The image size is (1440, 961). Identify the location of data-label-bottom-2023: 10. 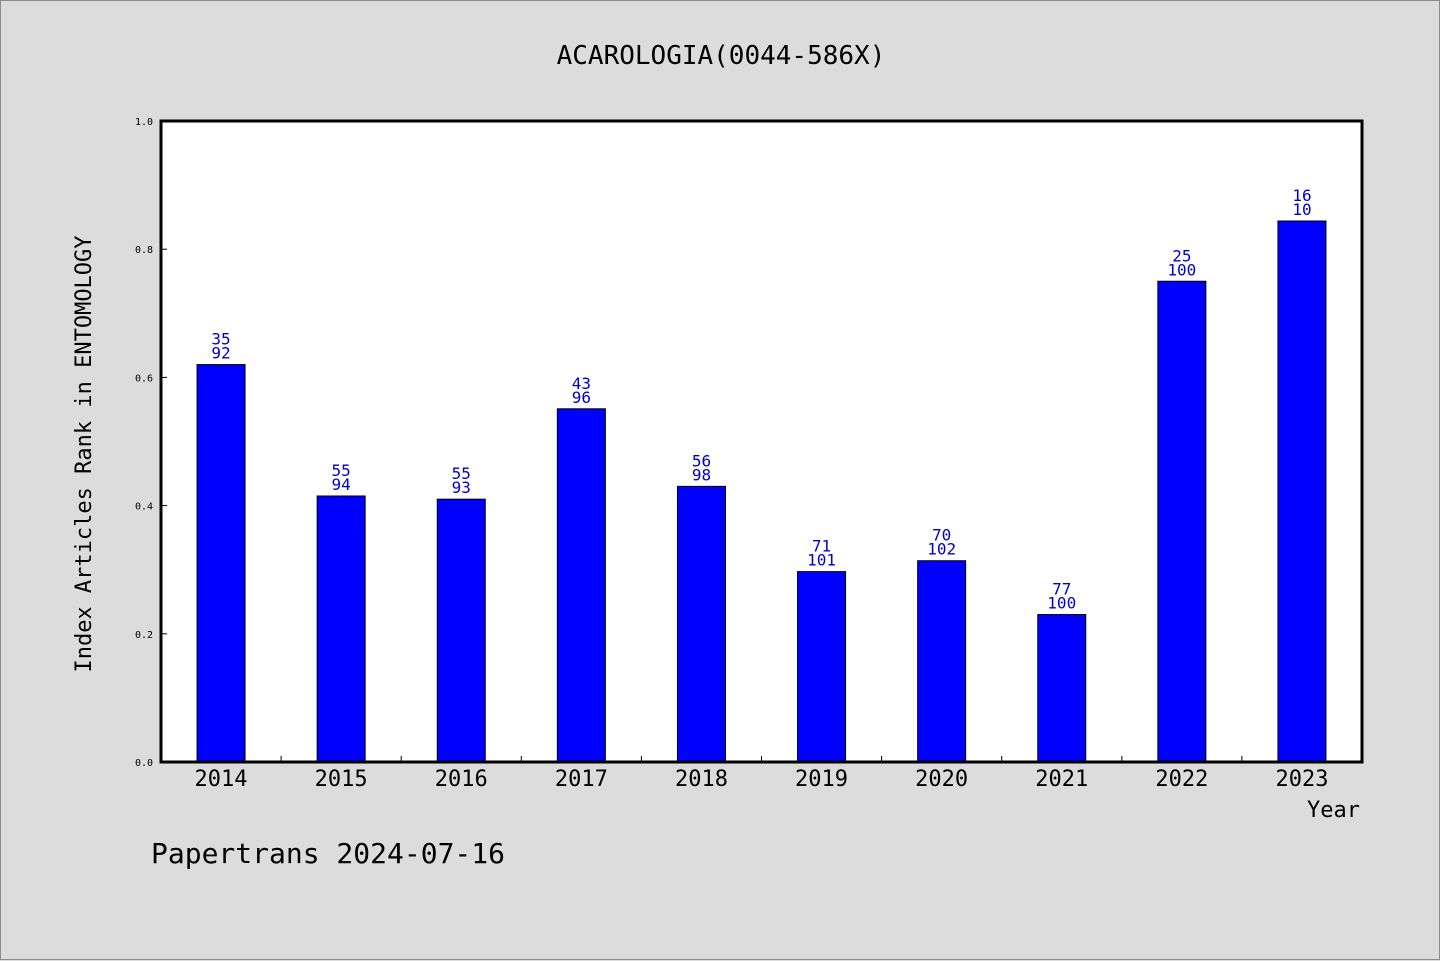
(1301, 209).